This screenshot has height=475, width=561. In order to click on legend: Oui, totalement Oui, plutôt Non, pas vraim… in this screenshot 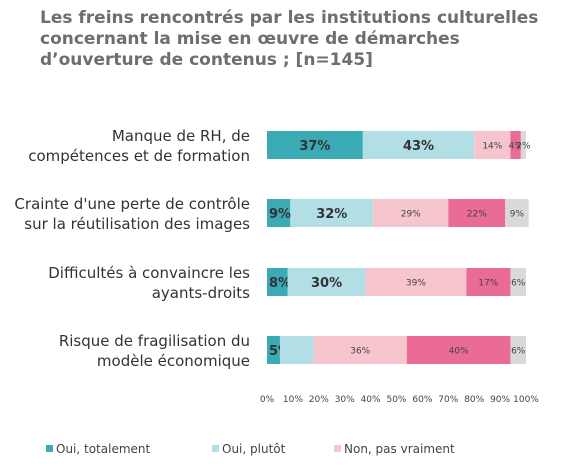, I will do `click(250, 449)`.